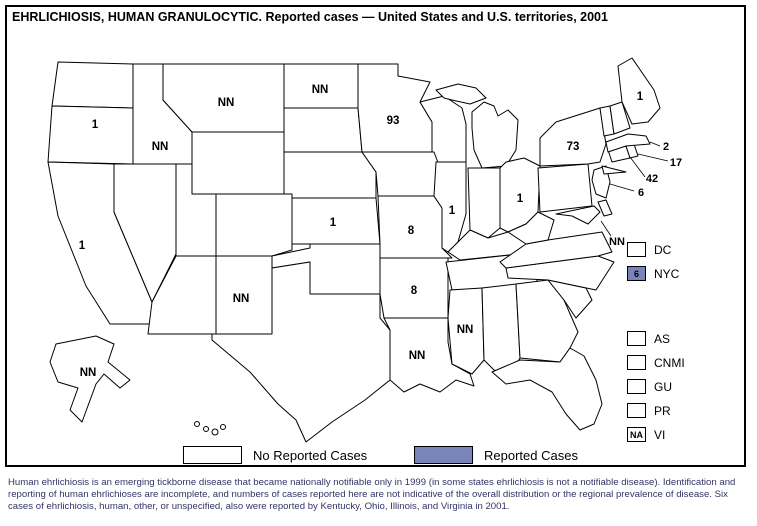 This screenshot has width=757, height=526. I want to click on state-louisiana, so click(429, 355).